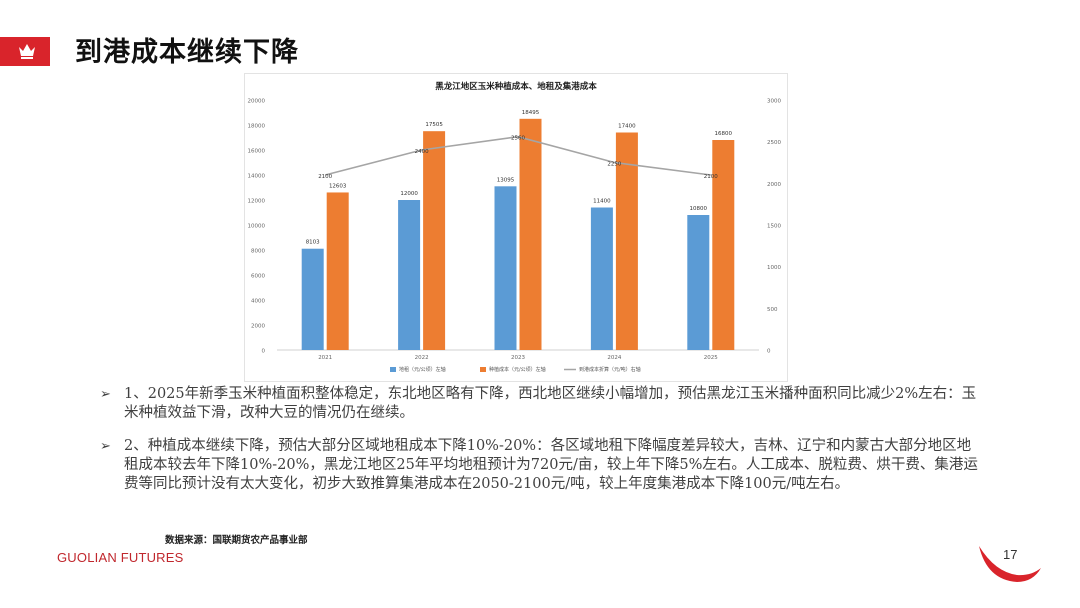 The height and width of the screenshot is (608, 1080). What do you see at coordinates (506, 180) in the screenshot?
I see `bar-data-label: 13095` at bounding box center [506, 180].